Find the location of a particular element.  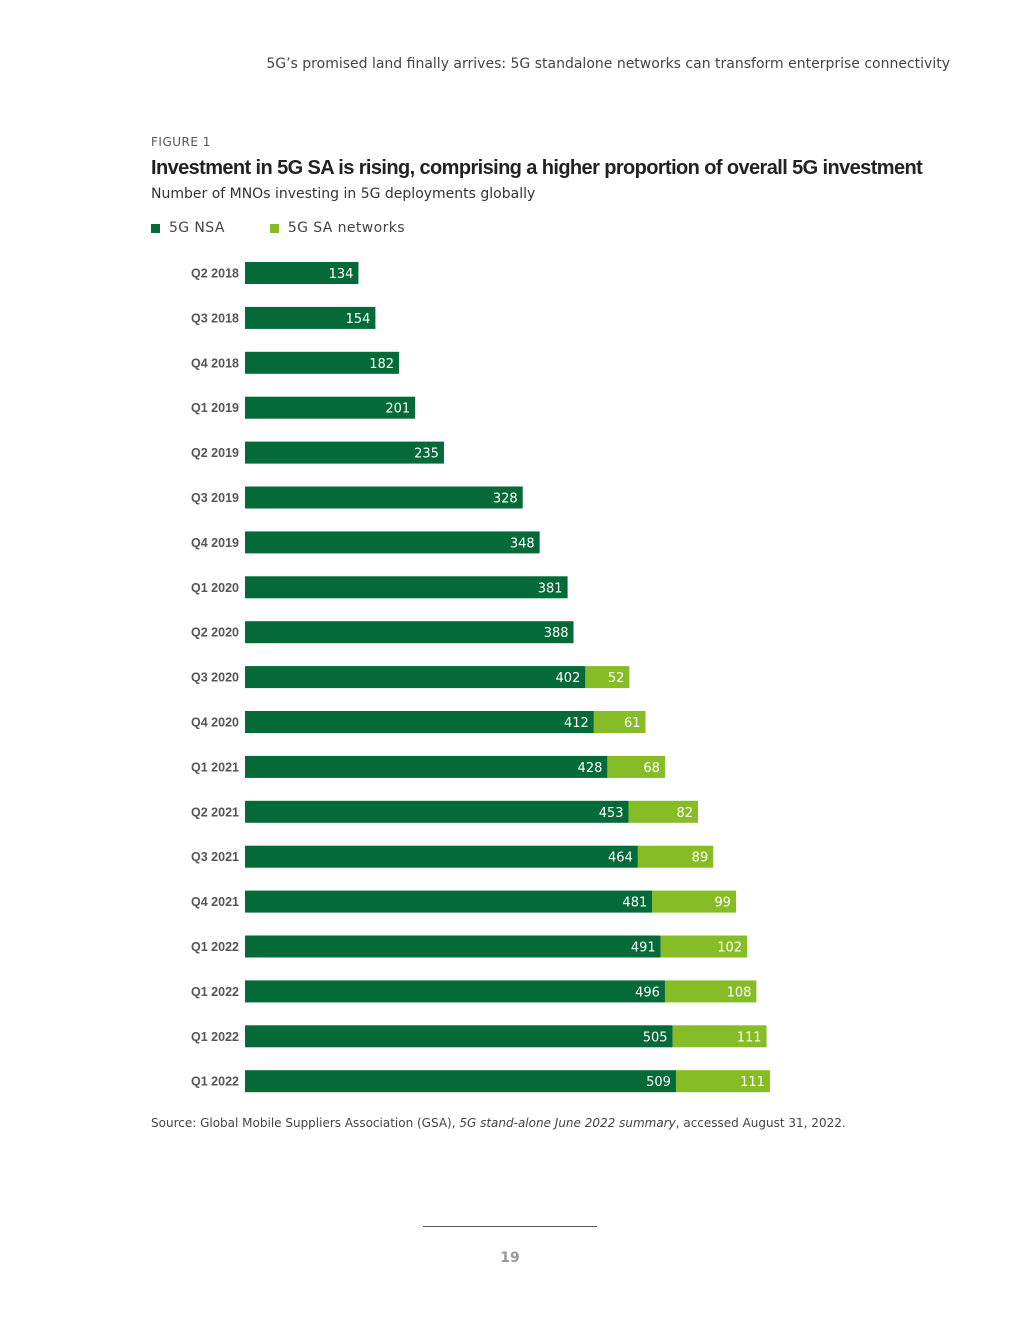

y-tick-label: Q4 2021 is located at coordinates (215, 902).